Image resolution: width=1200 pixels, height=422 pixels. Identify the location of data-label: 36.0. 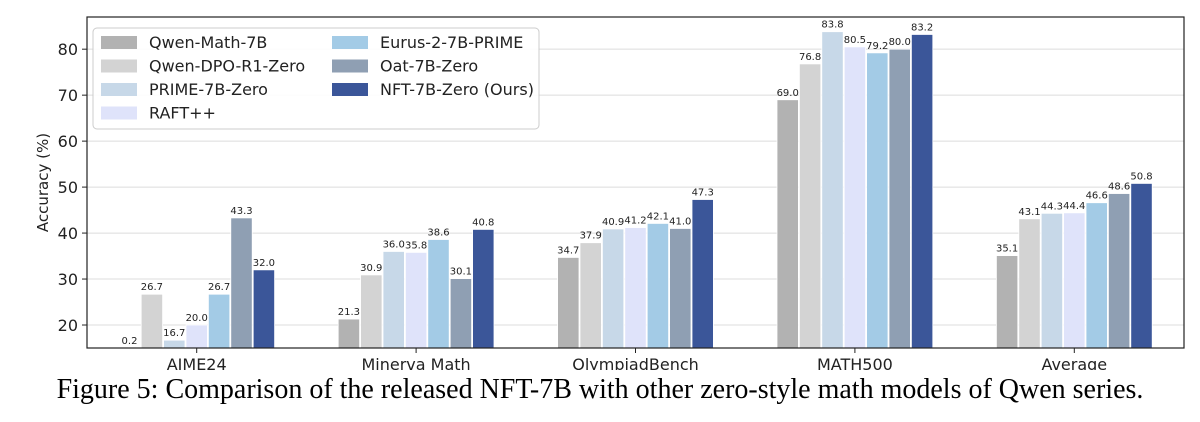
(394, 244).